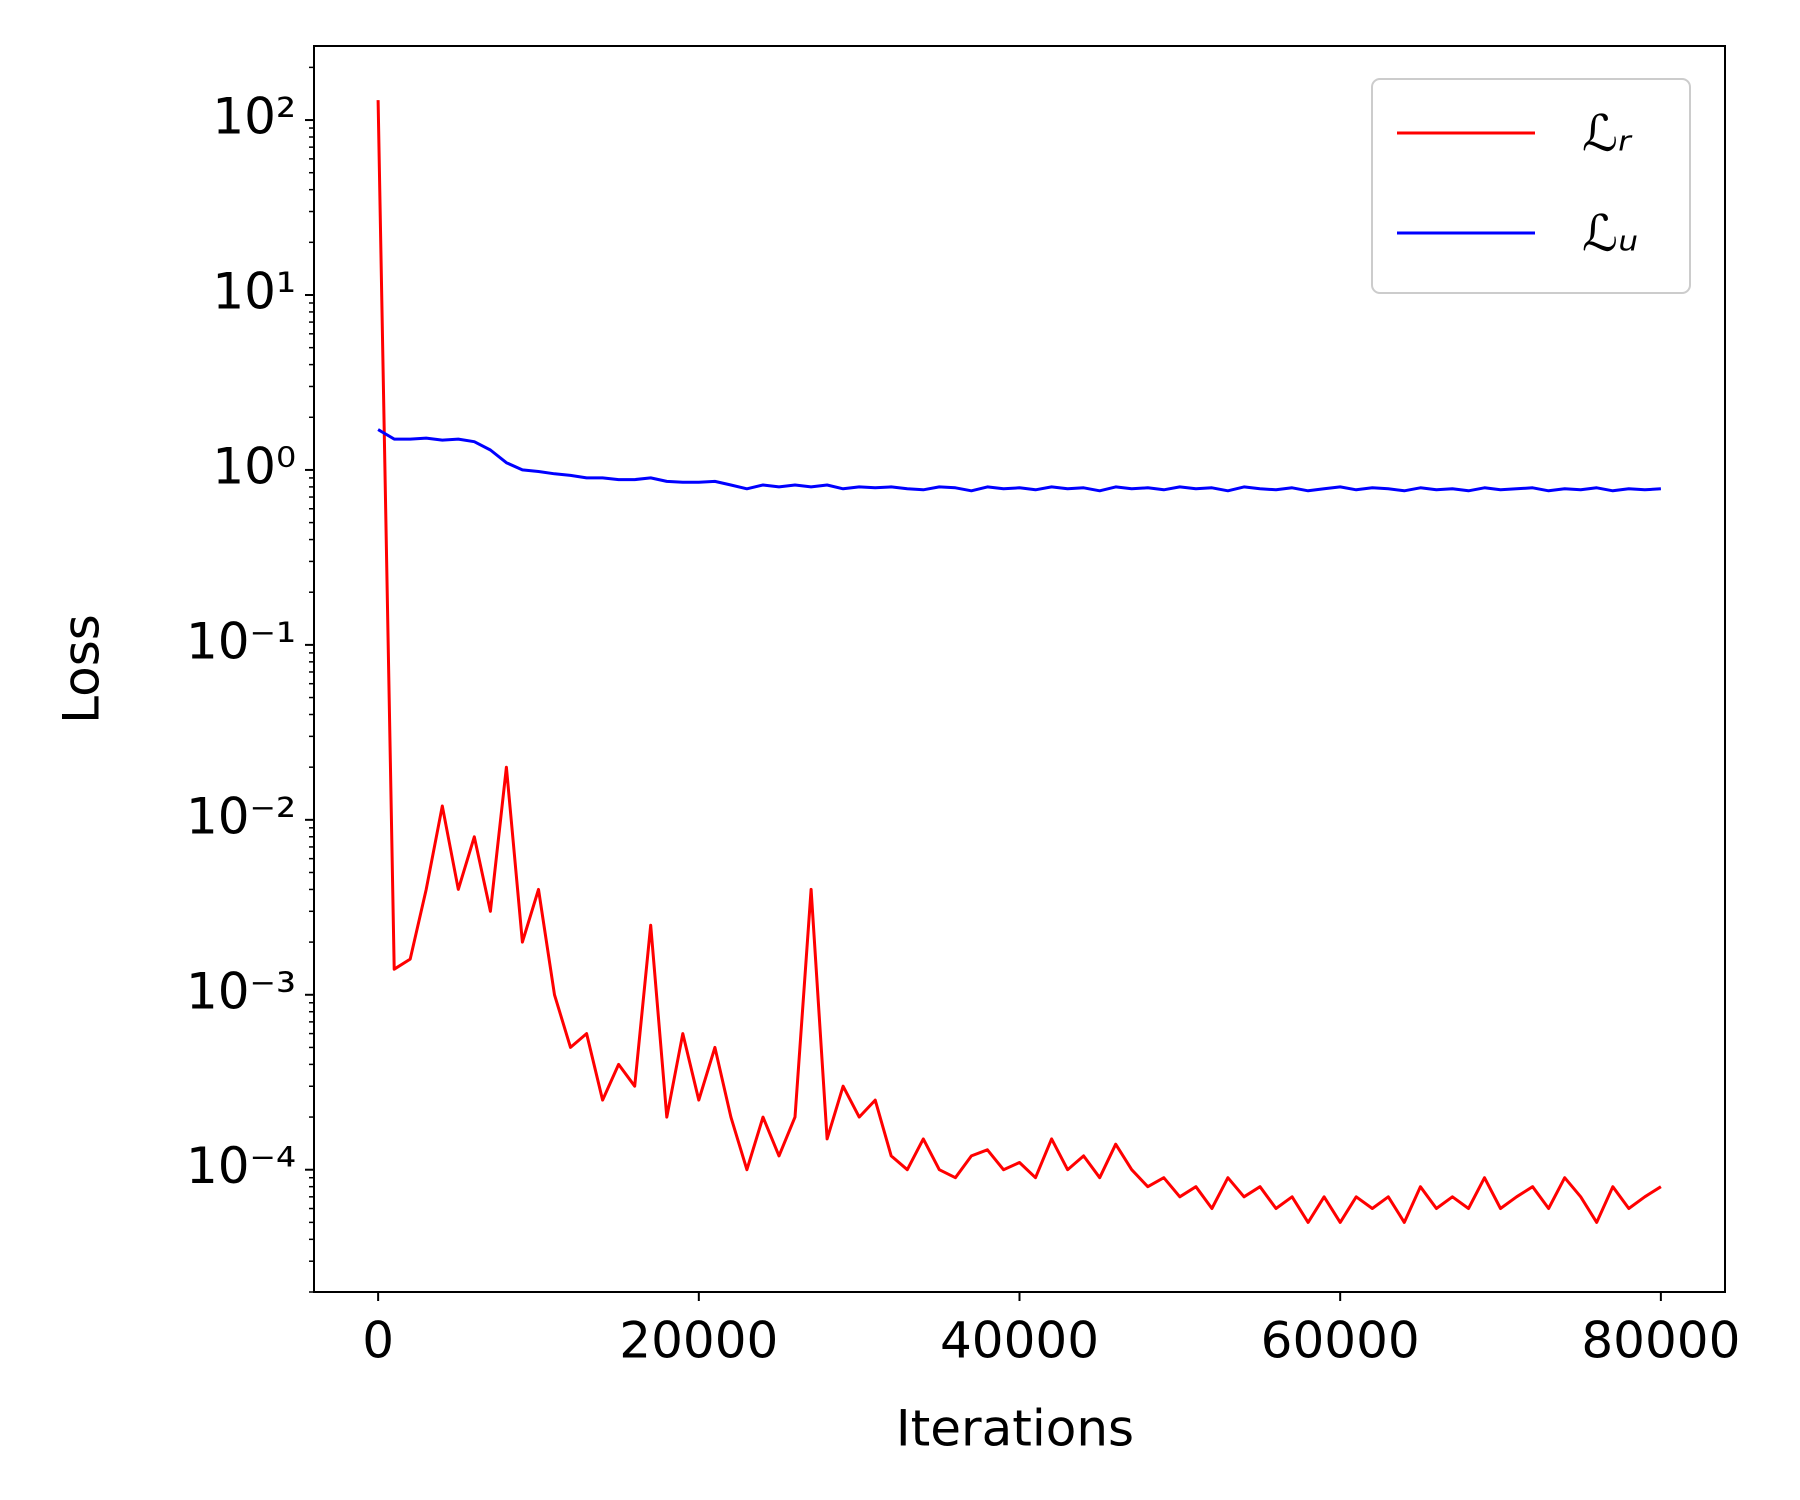 The image size is (1800, 1500). Describe the element at coordinates (1531, 186) in the screenshot. I see `legend-box` at that location.